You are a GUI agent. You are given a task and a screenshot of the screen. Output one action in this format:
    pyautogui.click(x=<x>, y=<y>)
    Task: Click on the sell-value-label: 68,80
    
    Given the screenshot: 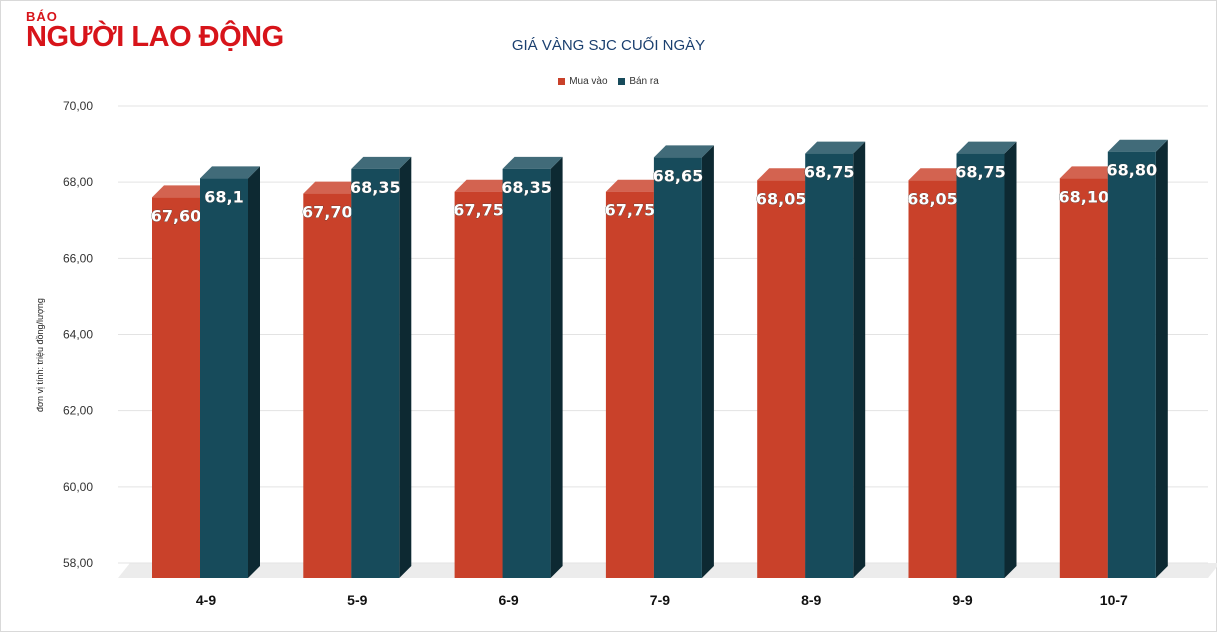 What is the action you would take?
    pyautogui.click(x=1131, y=170)
    